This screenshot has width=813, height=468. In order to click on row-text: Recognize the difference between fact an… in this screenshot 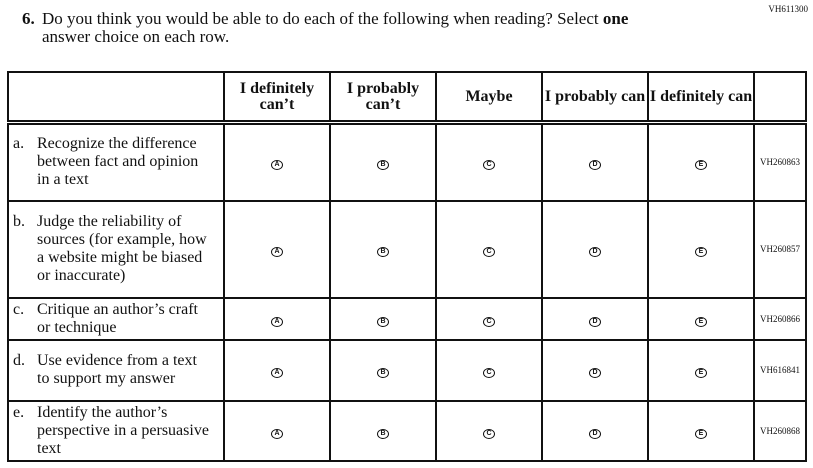, I will do `click(118, 162)`.